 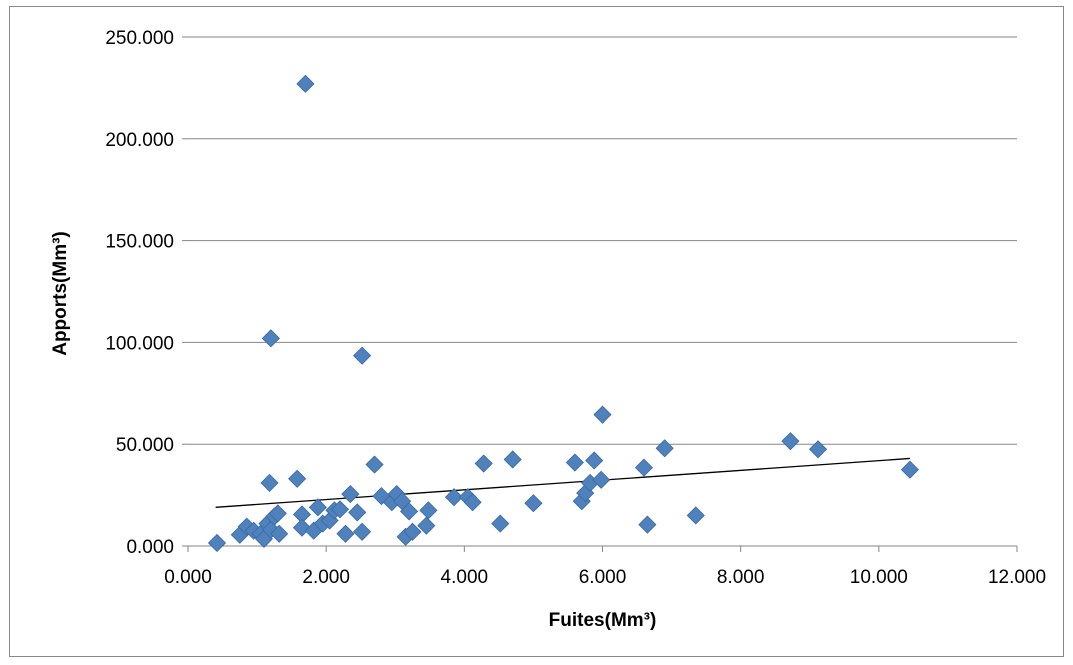 I want to click on y-tick-label: 250.000, so click(x=139, y=38).